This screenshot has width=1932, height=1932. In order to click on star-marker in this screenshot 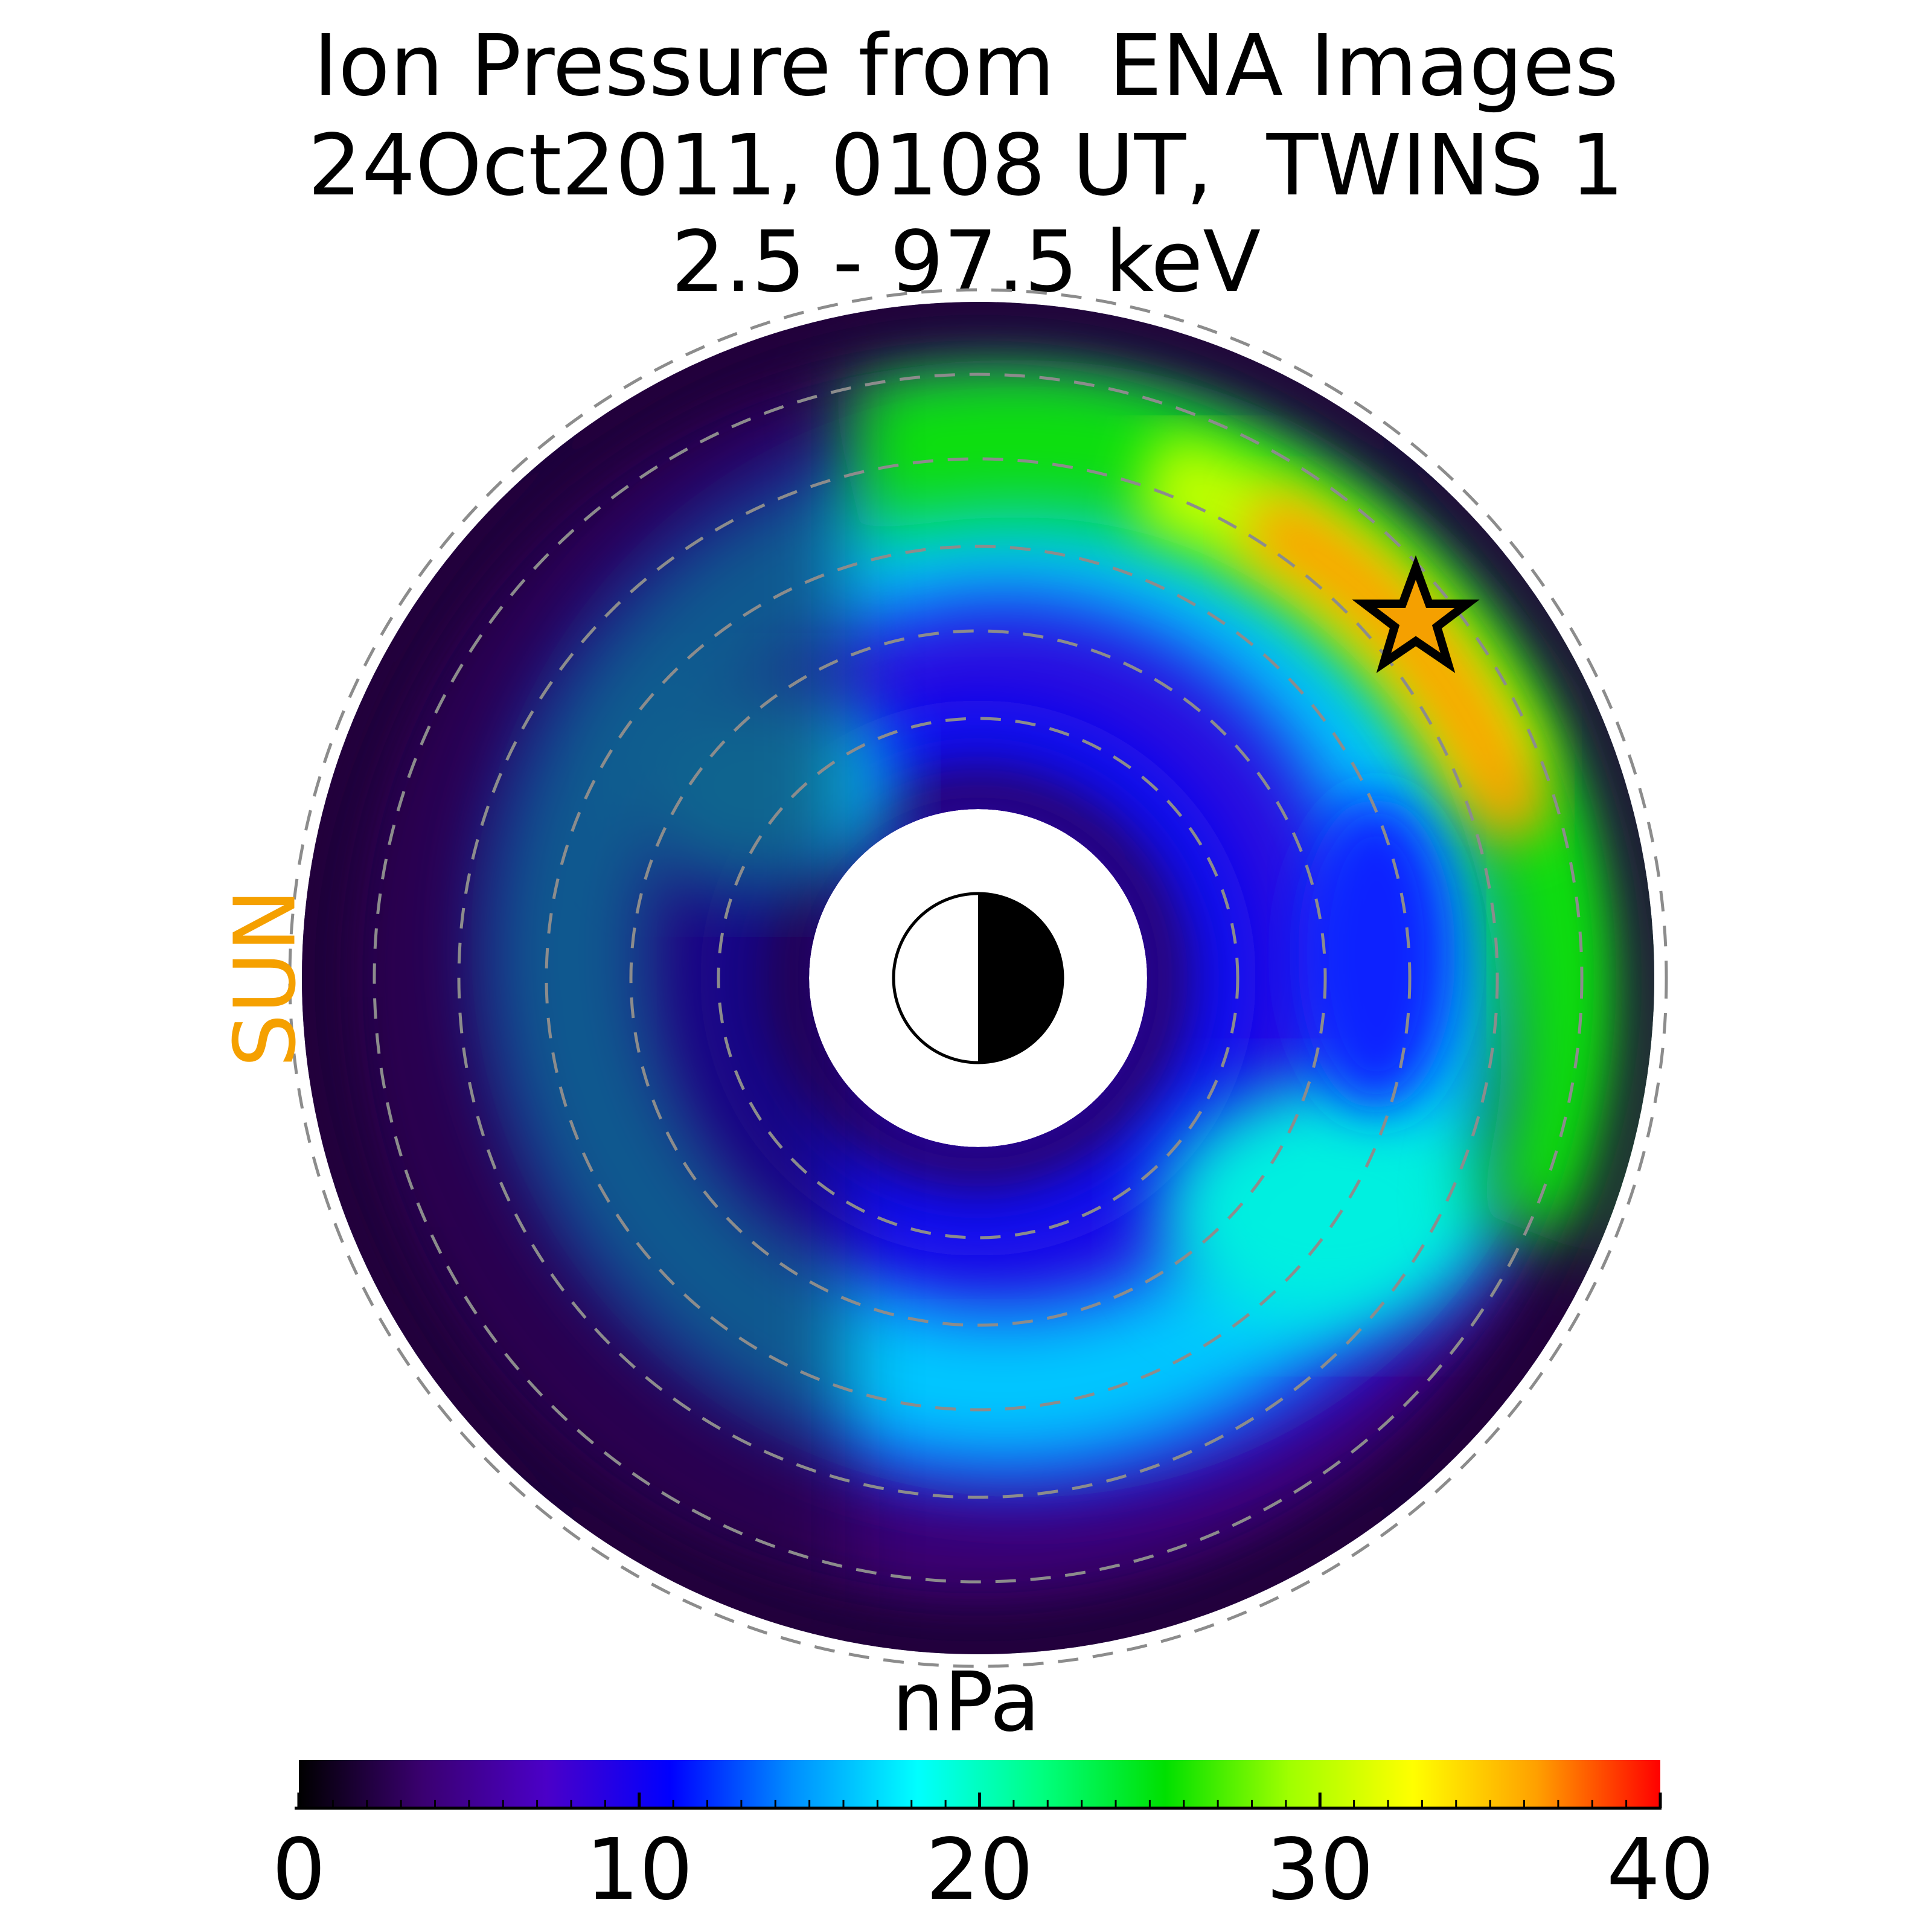, I will do `click(1416, 614)`.